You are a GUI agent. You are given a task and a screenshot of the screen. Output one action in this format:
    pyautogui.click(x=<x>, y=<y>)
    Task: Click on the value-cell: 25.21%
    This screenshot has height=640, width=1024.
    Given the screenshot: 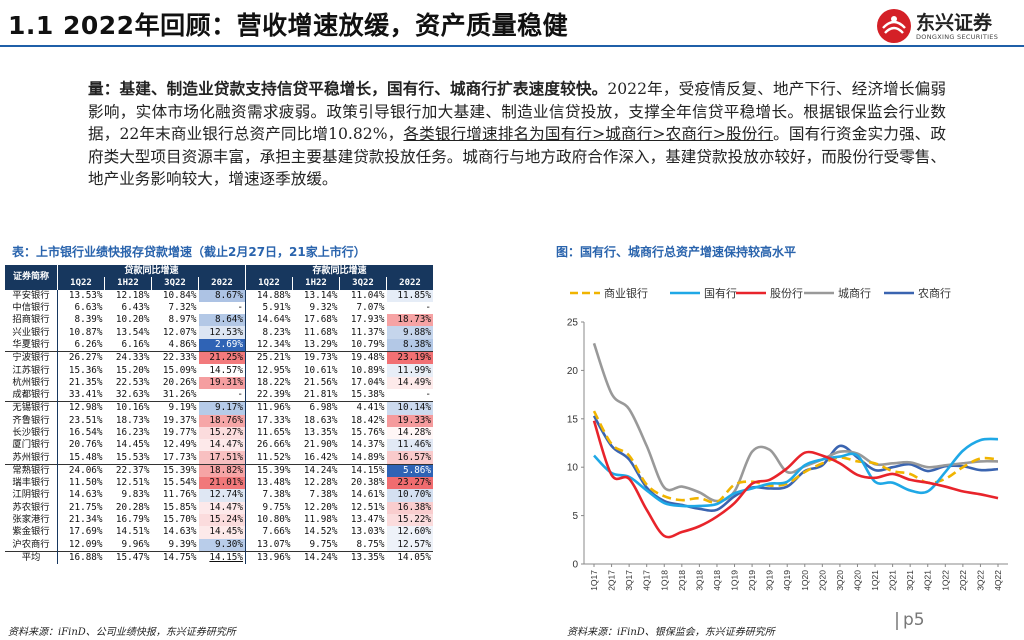 What is the action you would take?
    pyautogui.click(x=269, y=358)
    